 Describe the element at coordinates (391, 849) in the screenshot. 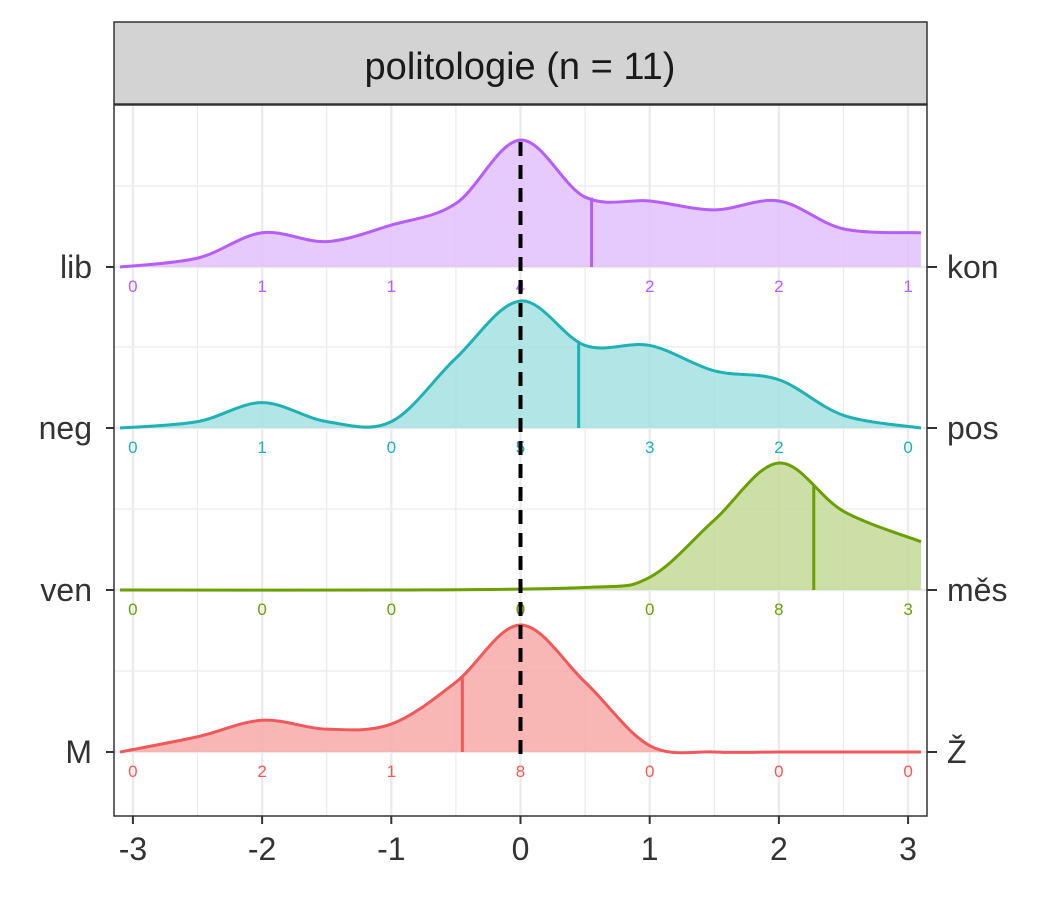

I see `x-tick-label: -1` at that location.